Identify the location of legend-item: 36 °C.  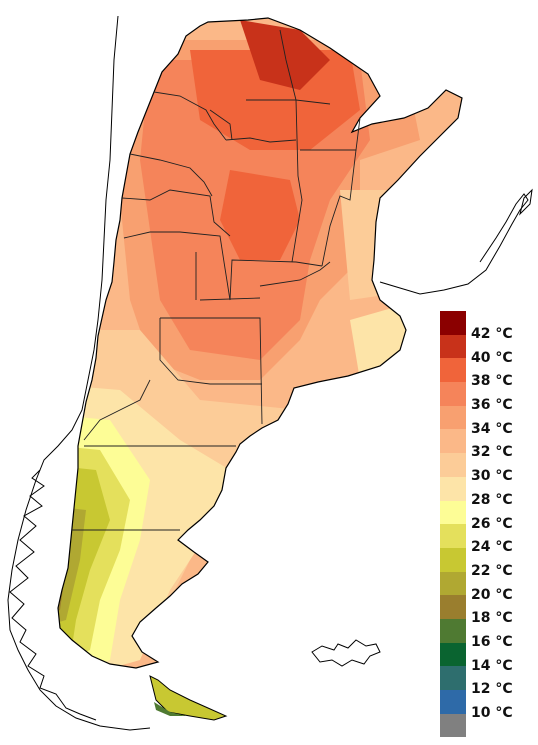
(489, 397).